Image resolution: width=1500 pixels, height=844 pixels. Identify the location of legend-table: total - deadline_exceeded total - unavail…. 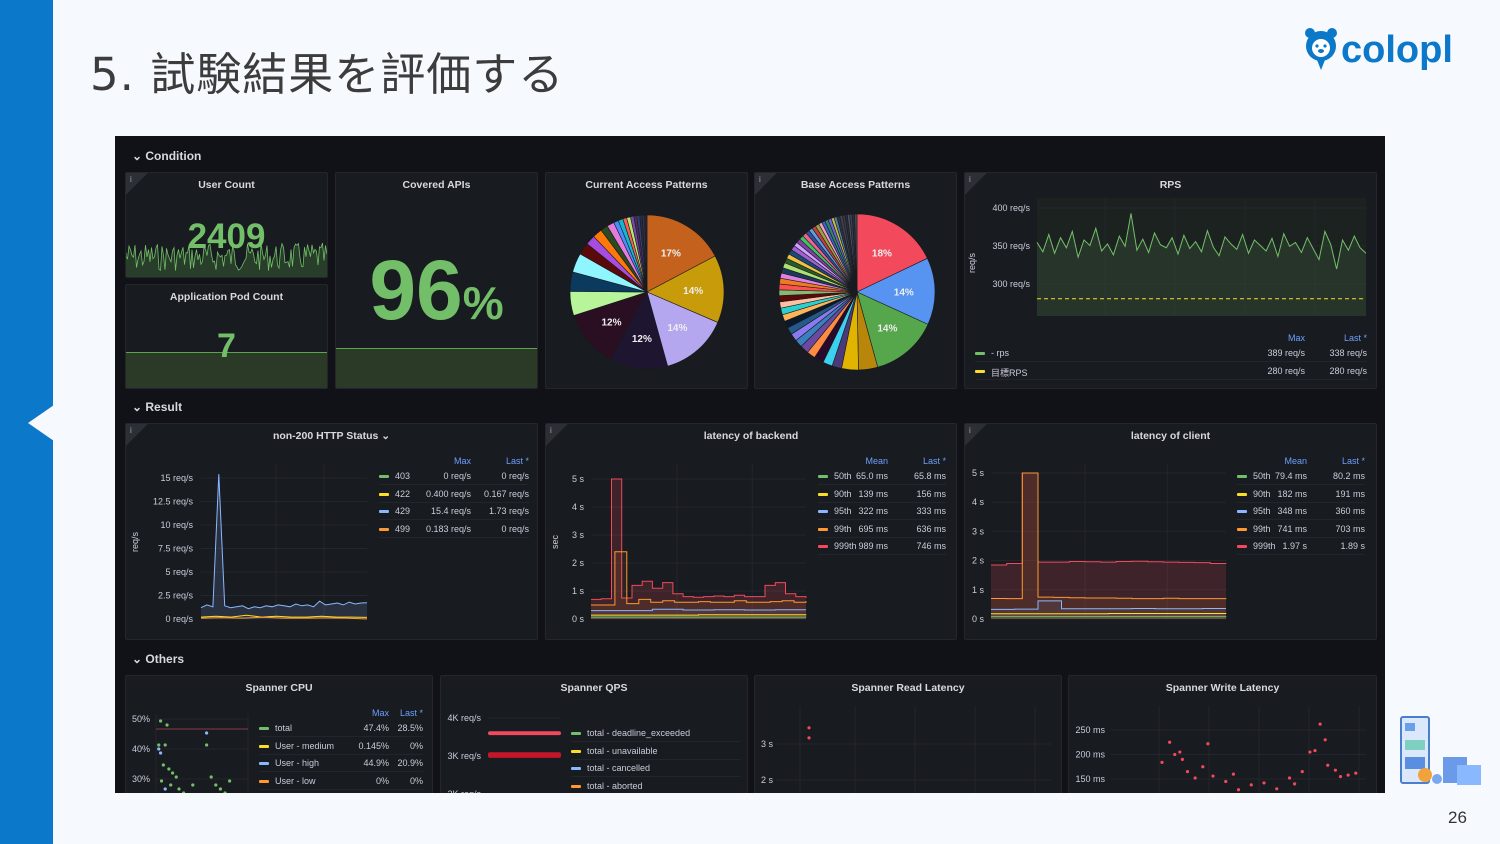
(656, 753).